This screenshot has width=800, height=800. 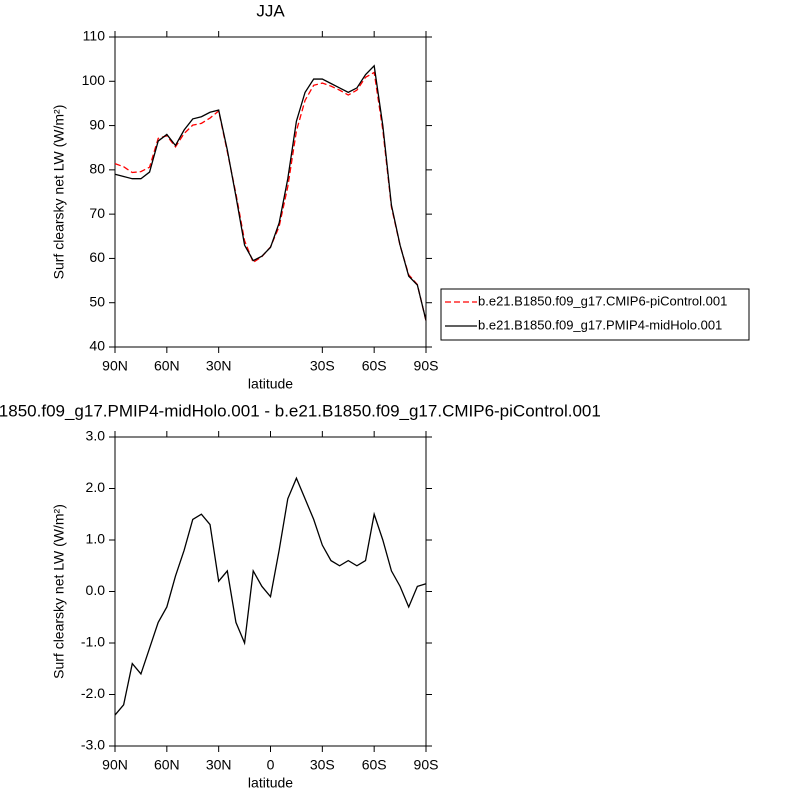 What do you see at coordinates (97, 124) in the screenshot?
I see `y-tick-label: 90` at bounding box center [97, 124].